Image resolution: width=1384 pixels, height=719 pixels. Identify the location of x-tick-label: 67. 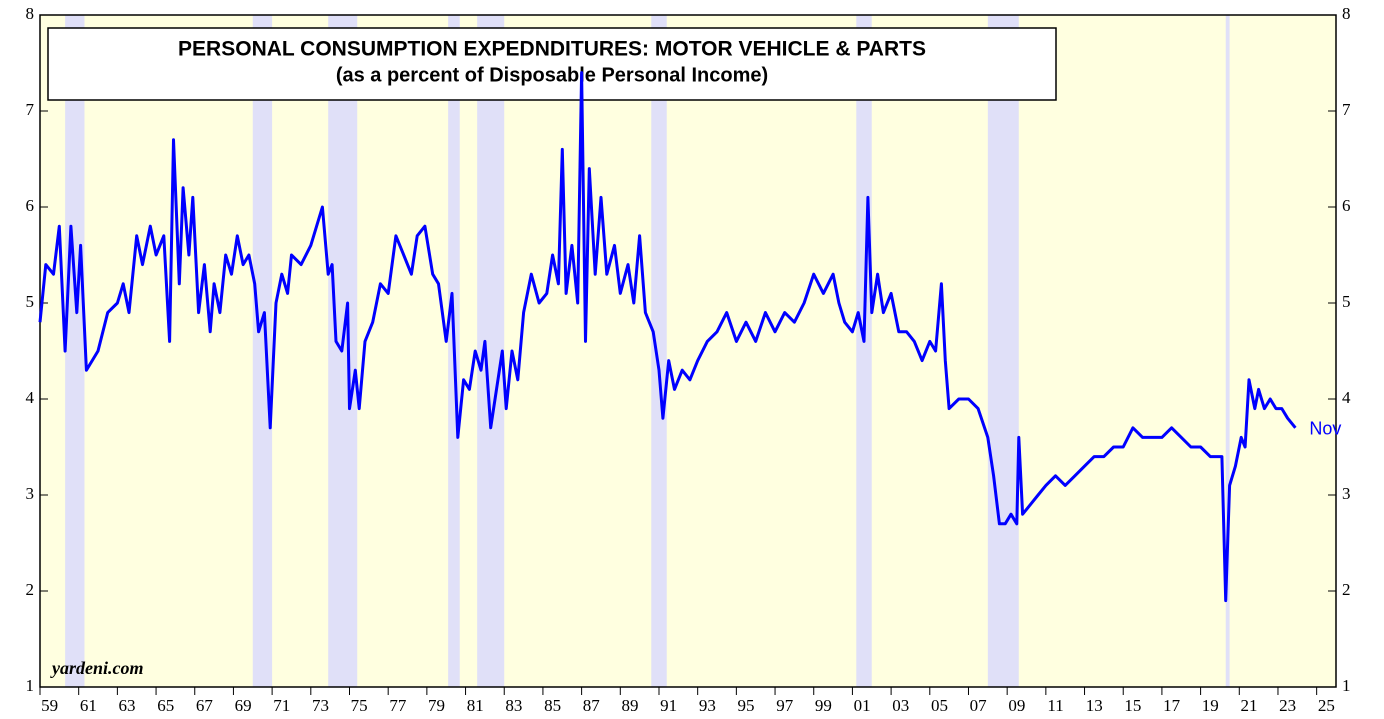
(205, 705).